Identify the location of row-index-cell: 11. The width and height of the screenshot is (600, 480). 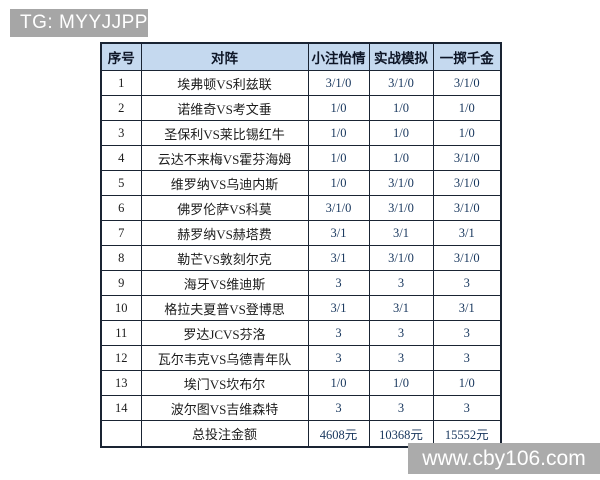
(121, 333).